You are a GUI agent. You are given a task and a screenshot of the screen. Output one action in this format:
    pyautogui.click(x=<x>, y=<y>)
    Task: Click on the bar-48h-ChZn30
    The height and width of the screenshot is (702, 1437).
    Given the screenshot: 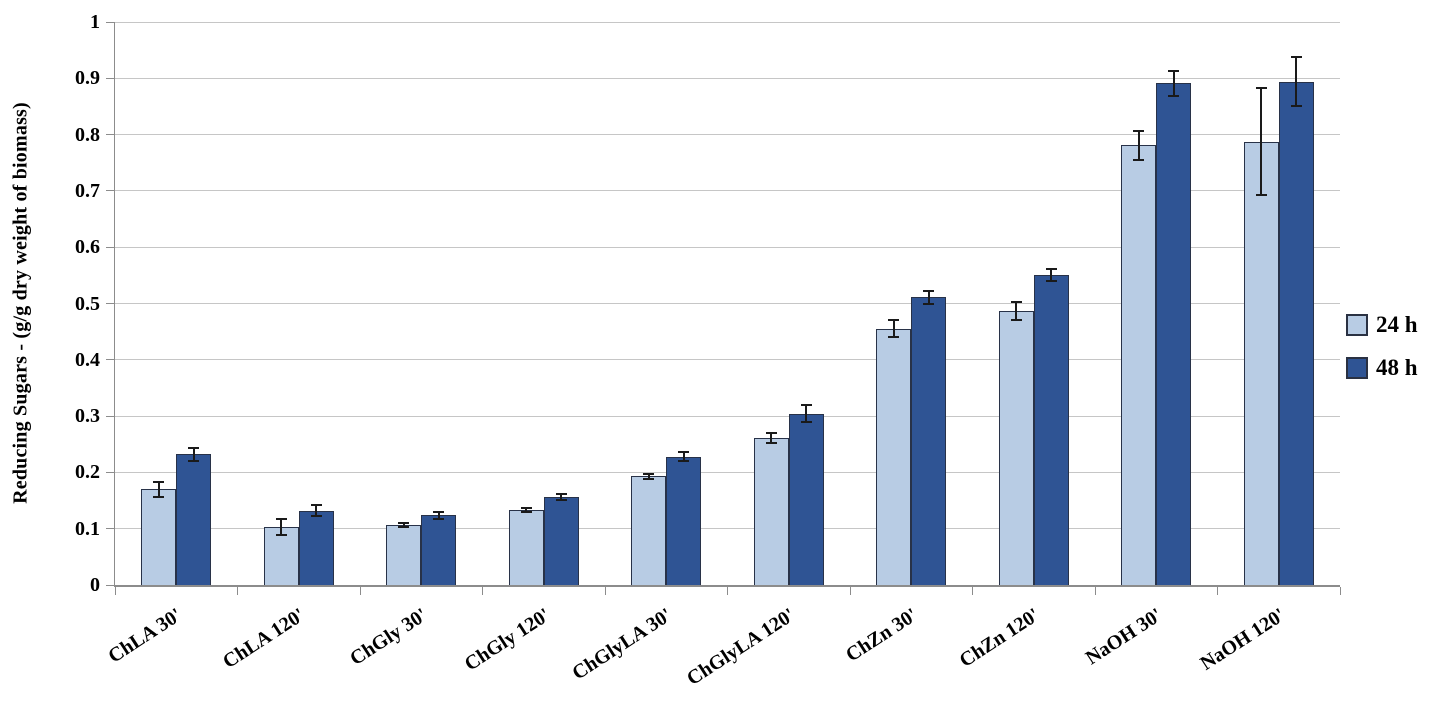 What is the action you would take?
    pyautogui.click(x=929, y=441)
    